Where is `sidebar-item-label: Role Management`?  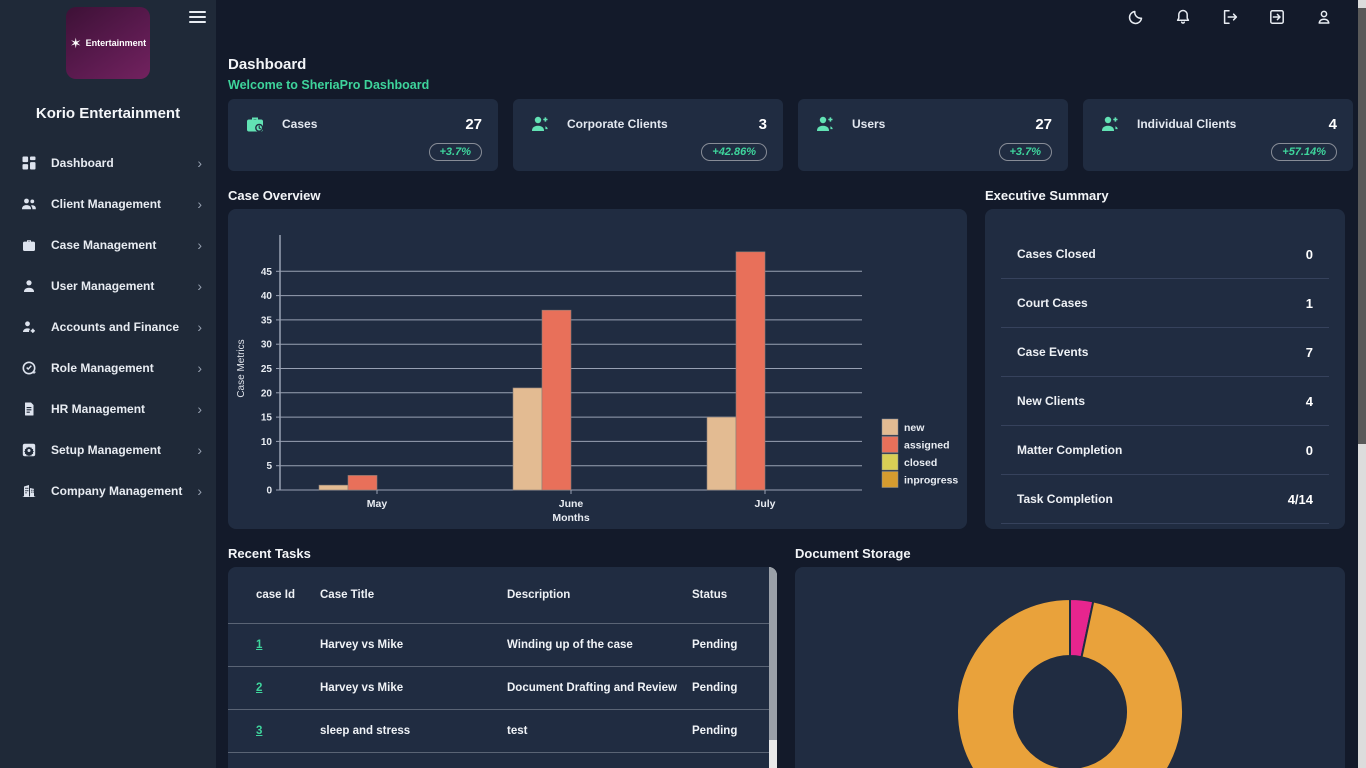 sidebar-item-label: Role Management is located at coordinates (102, 367).